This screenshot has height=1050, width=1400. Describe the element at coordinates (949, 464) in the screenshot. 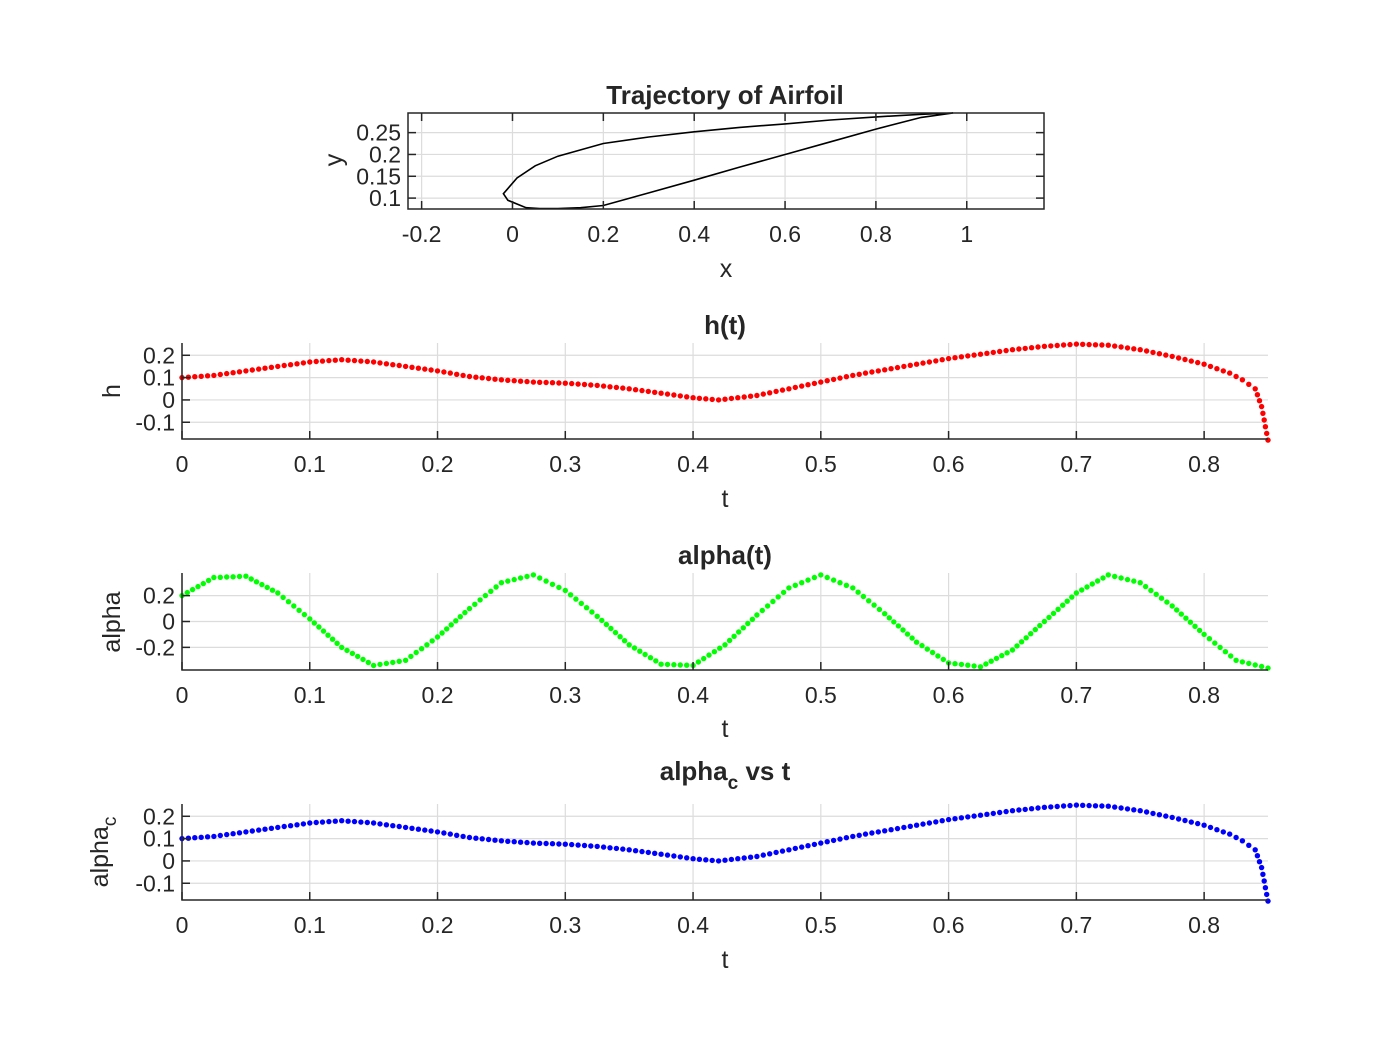

I see `x-tick-label: 0.6` at that location.